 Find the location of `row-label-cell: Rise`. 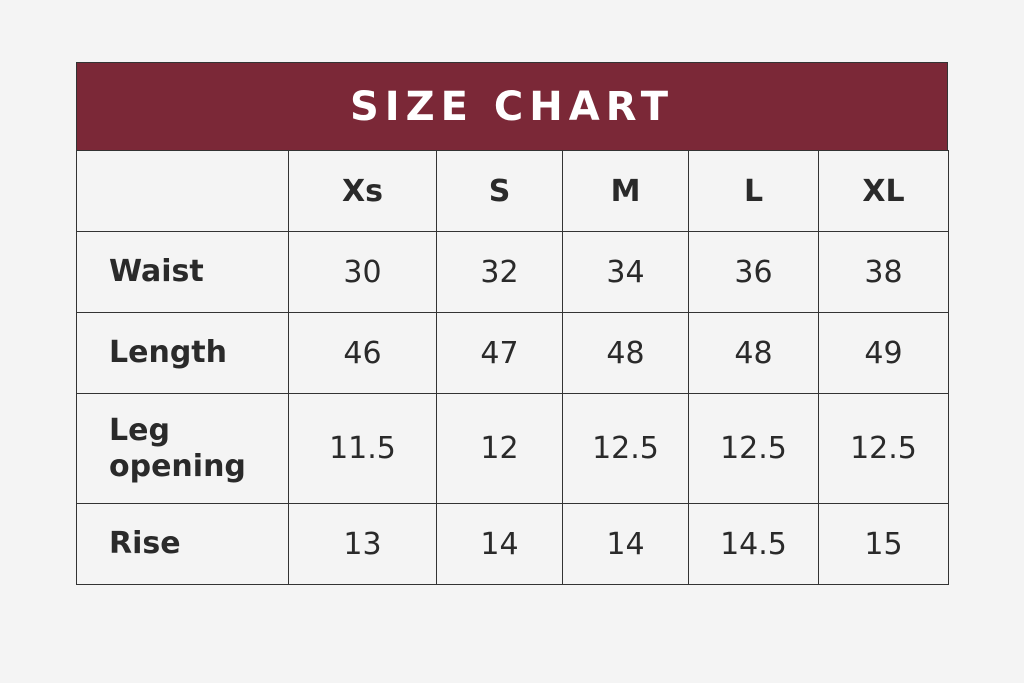

row-label-cell: Rise is located at coordinates (182, 544).